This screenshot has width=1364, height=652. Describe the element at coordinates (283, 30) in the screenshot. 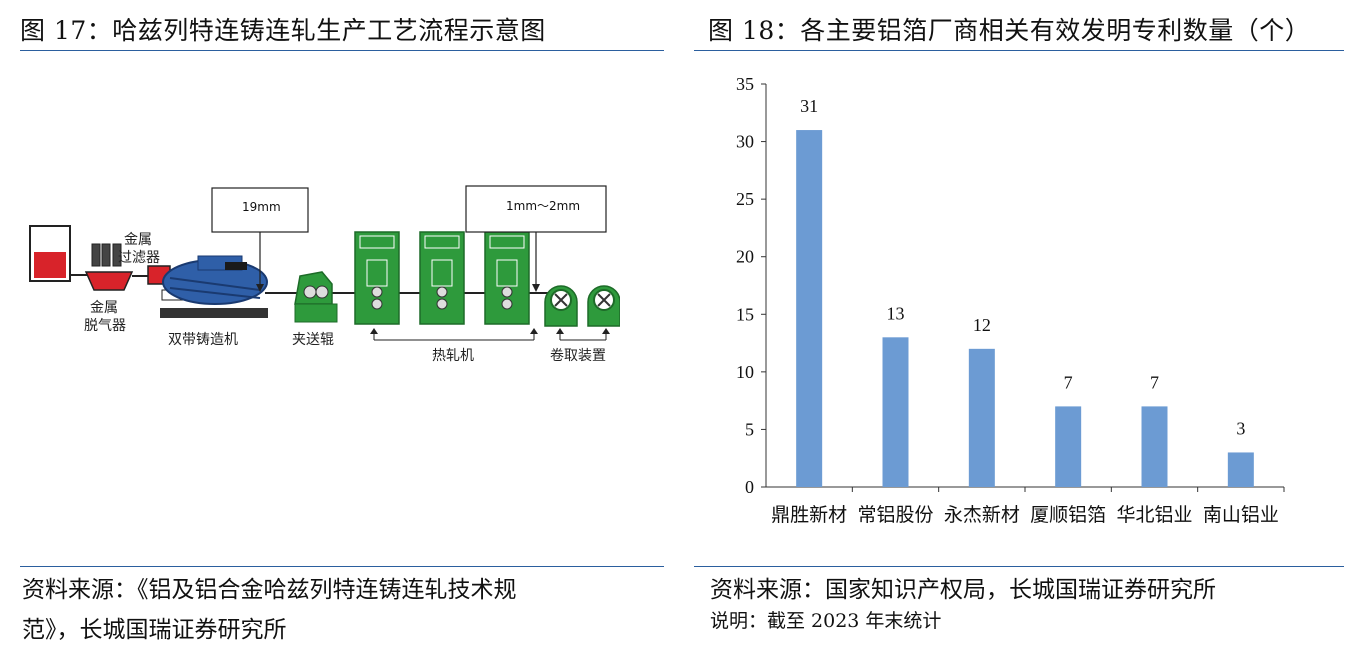

I see `figure-17-title: 图 17：哈兹列特连铸连轧生产工艺流程示意图` at that location.